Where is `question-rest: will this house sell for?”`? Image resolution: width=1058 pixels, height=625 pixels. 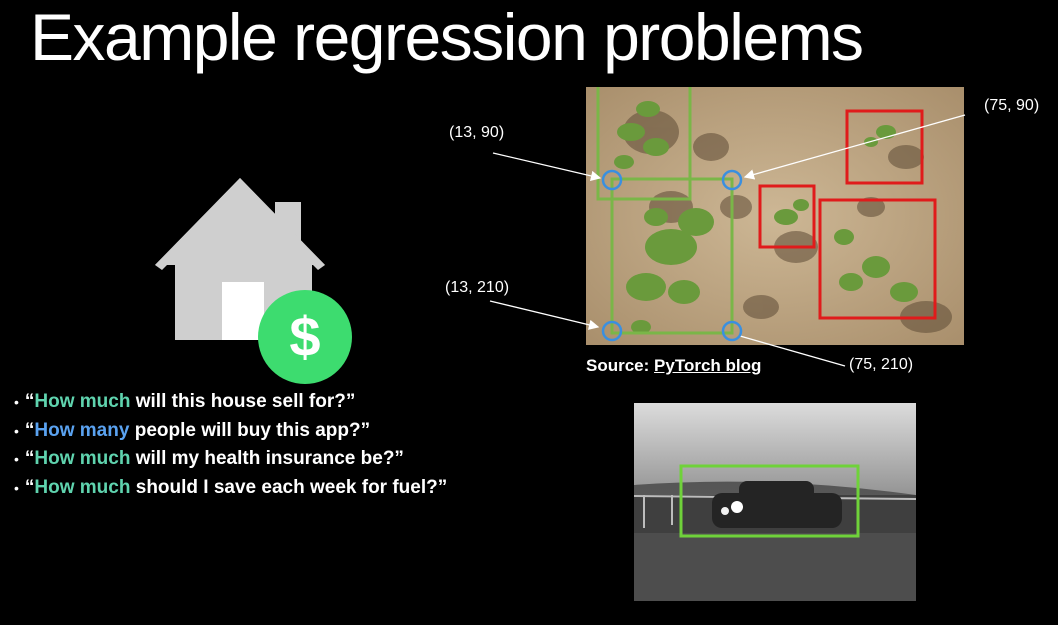 question-rest: will this house sell for?” is located at coordinates (243, 401).